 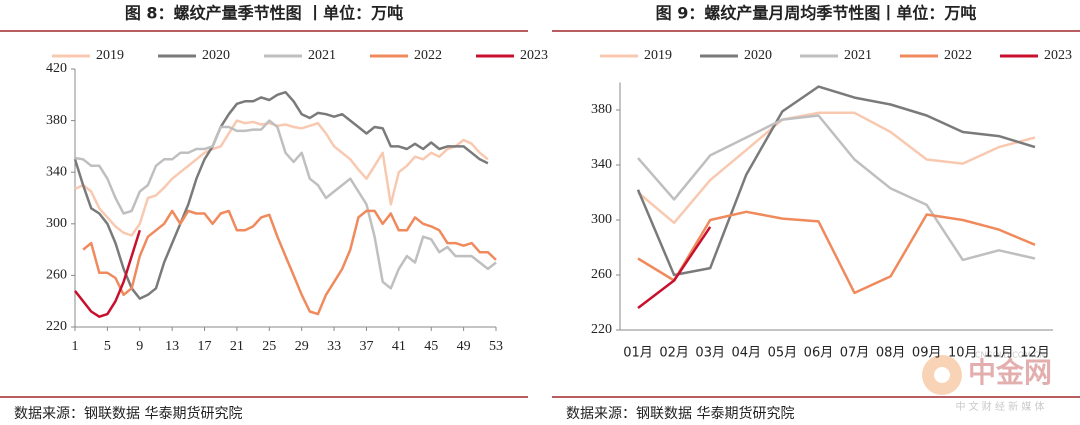 What do you see at coordinates (56, 68) in the screenshot?
I see `y-tick-label: 420` at bounding box center [56, 68].